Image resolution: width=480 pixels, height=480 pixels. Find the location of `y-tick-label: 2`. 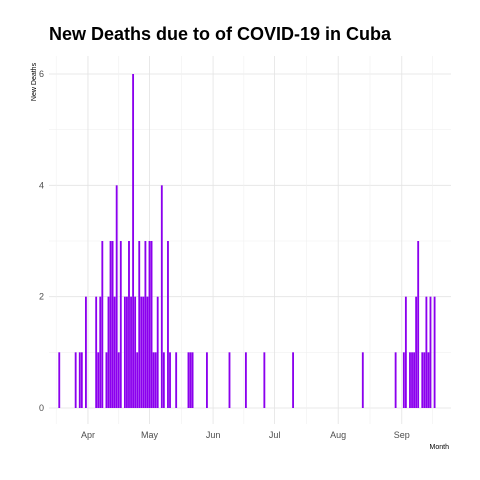

y-tick-label: 2 is located at coordinates (41, 297).